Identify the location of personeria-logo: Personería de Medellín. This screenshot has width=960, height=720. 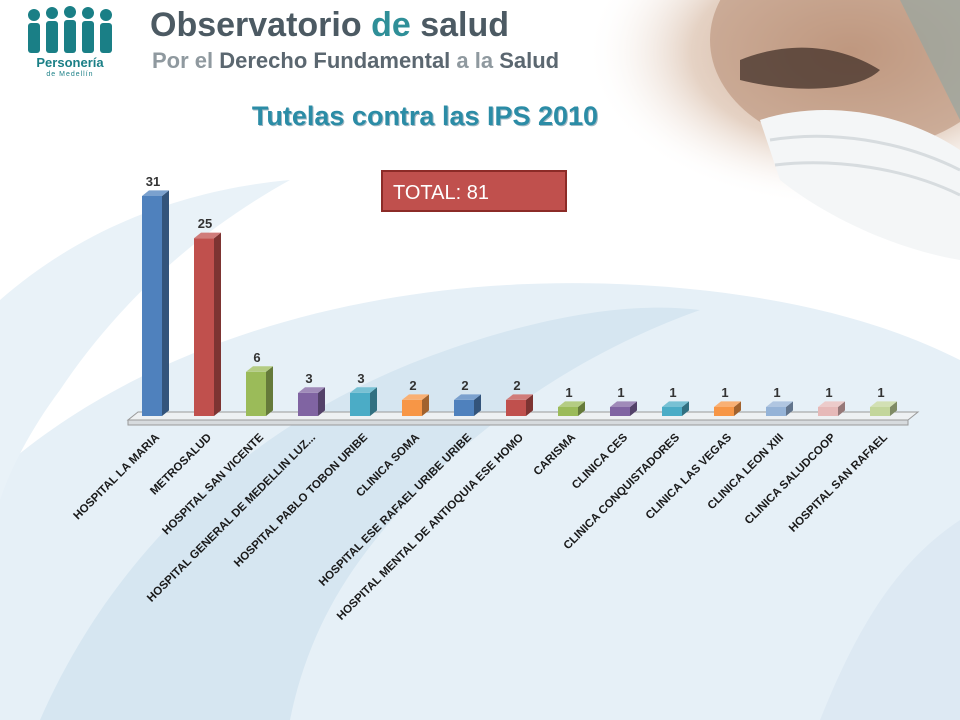
(70, 44).